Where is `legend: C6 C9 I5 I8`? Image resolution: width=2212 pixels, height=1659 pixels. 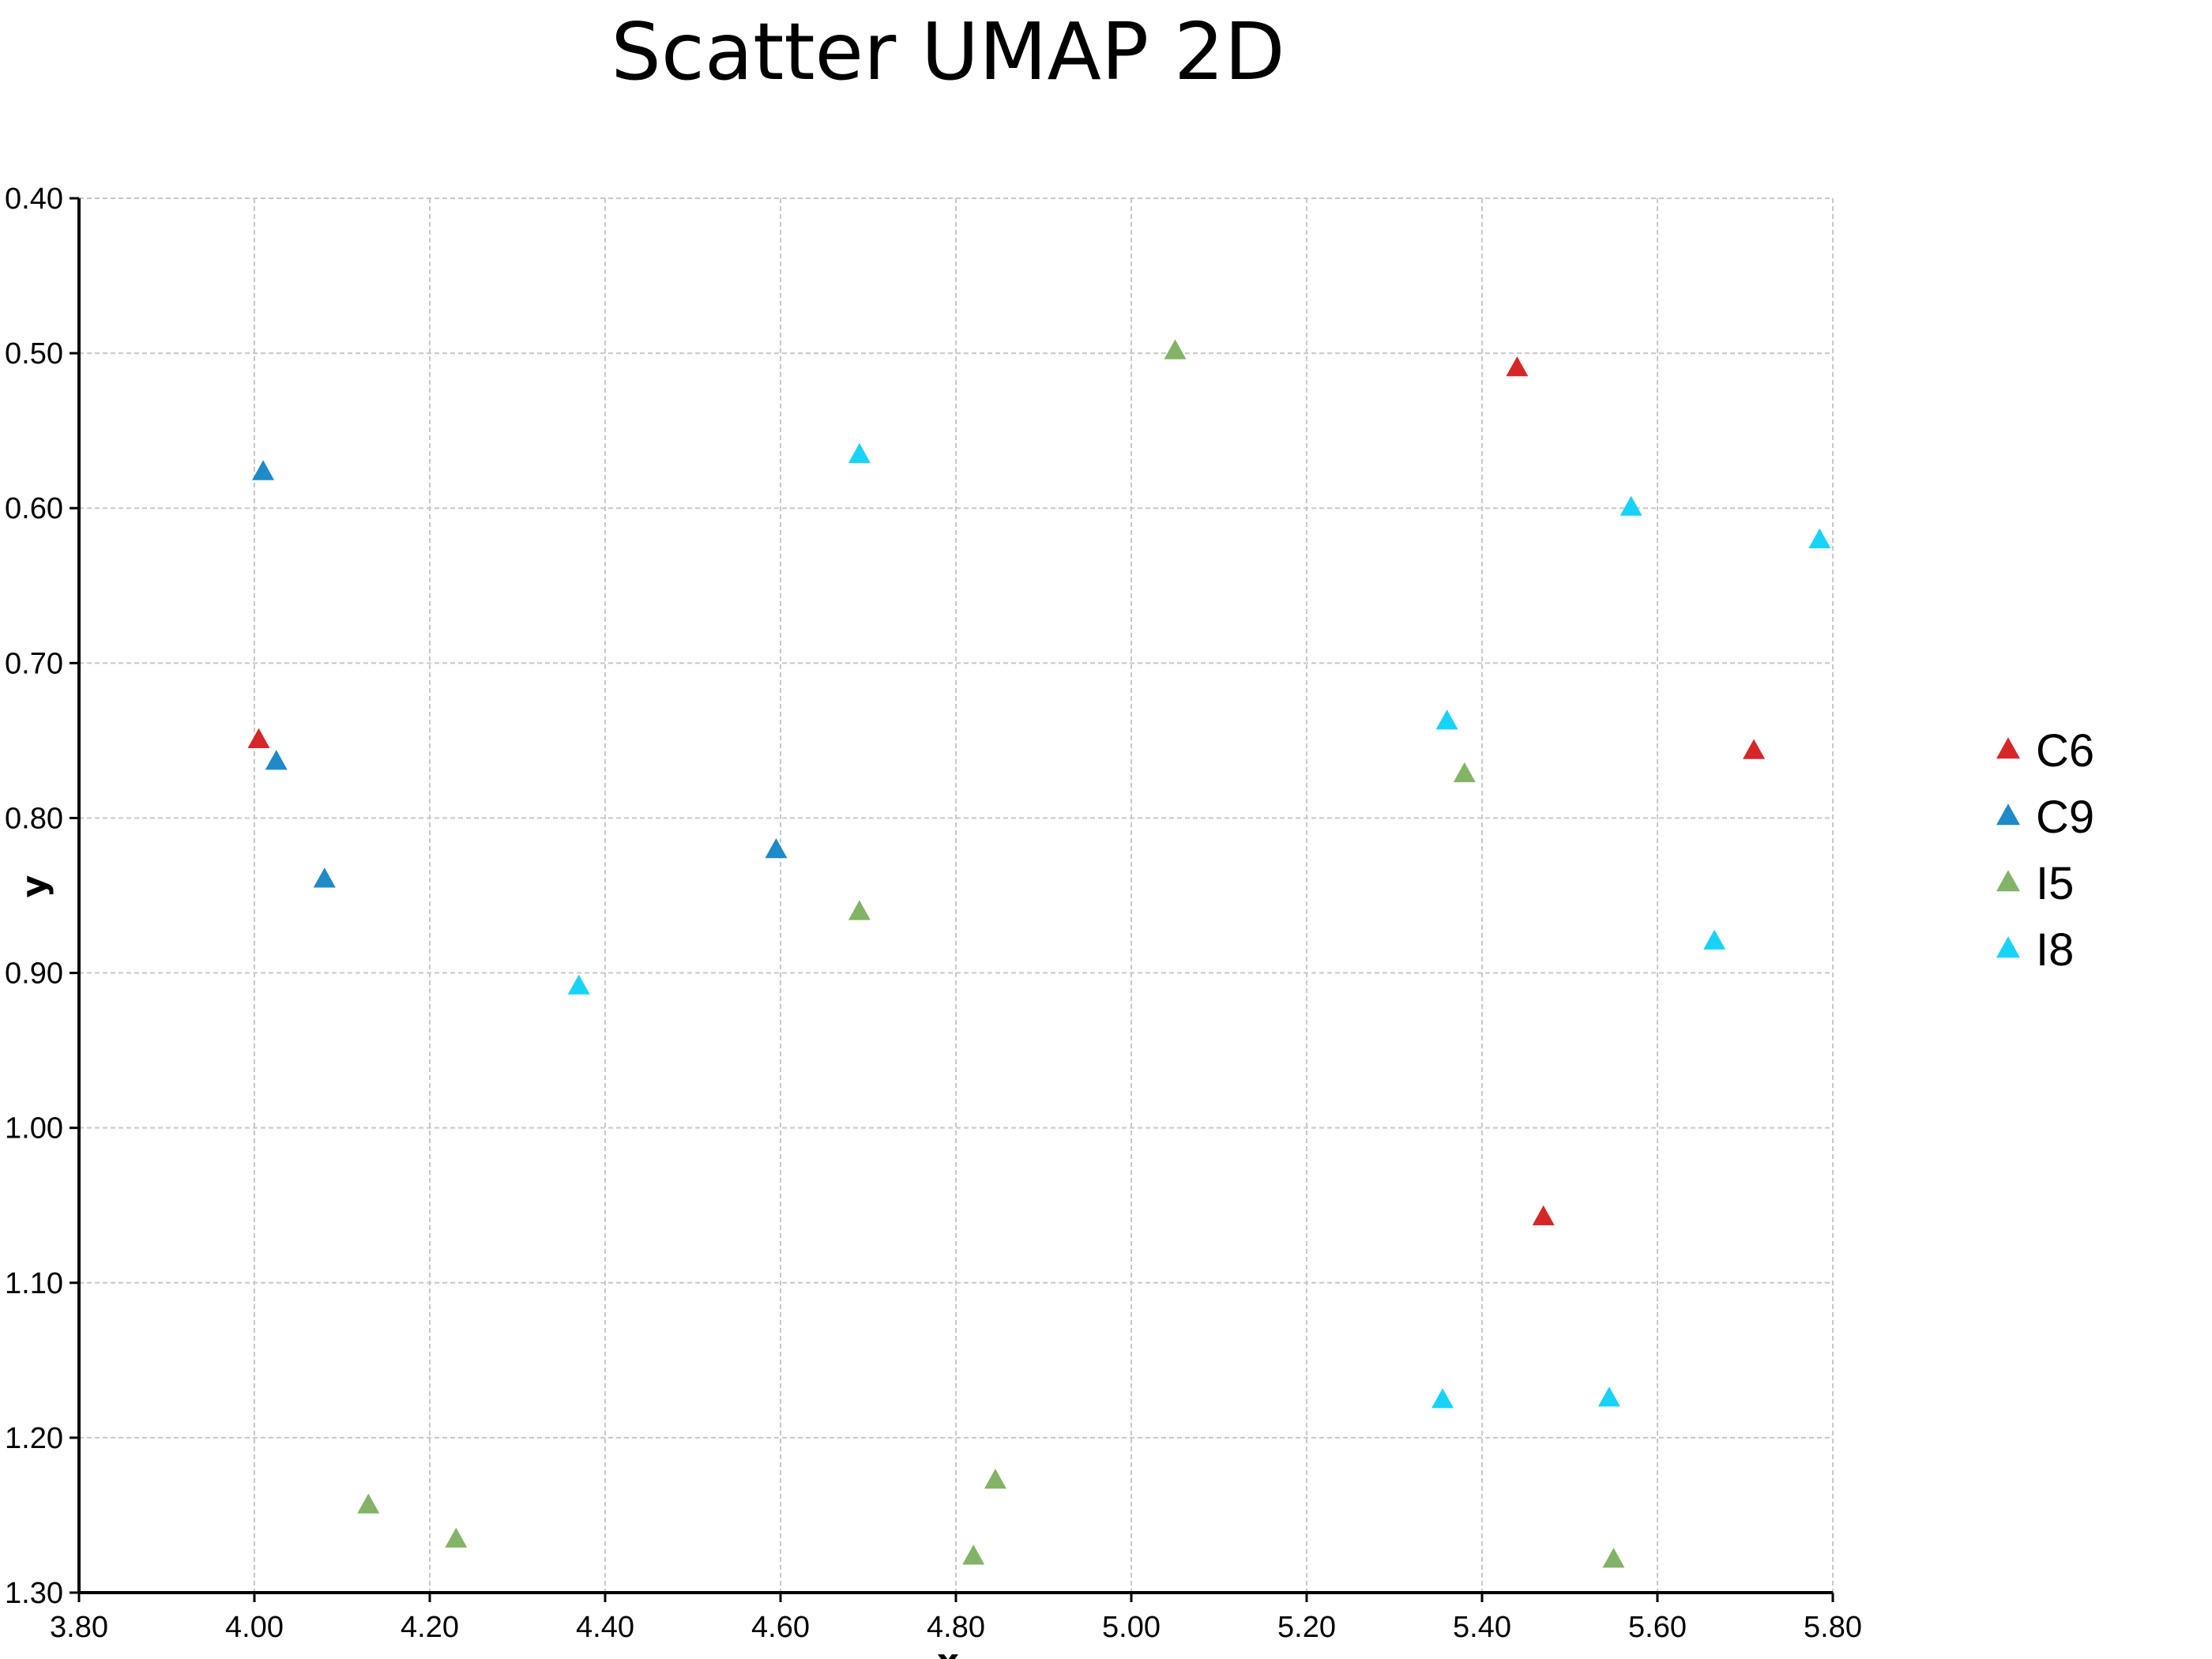
legend: C6 C9 I5 I8 is located at coordinates (2045, 851).